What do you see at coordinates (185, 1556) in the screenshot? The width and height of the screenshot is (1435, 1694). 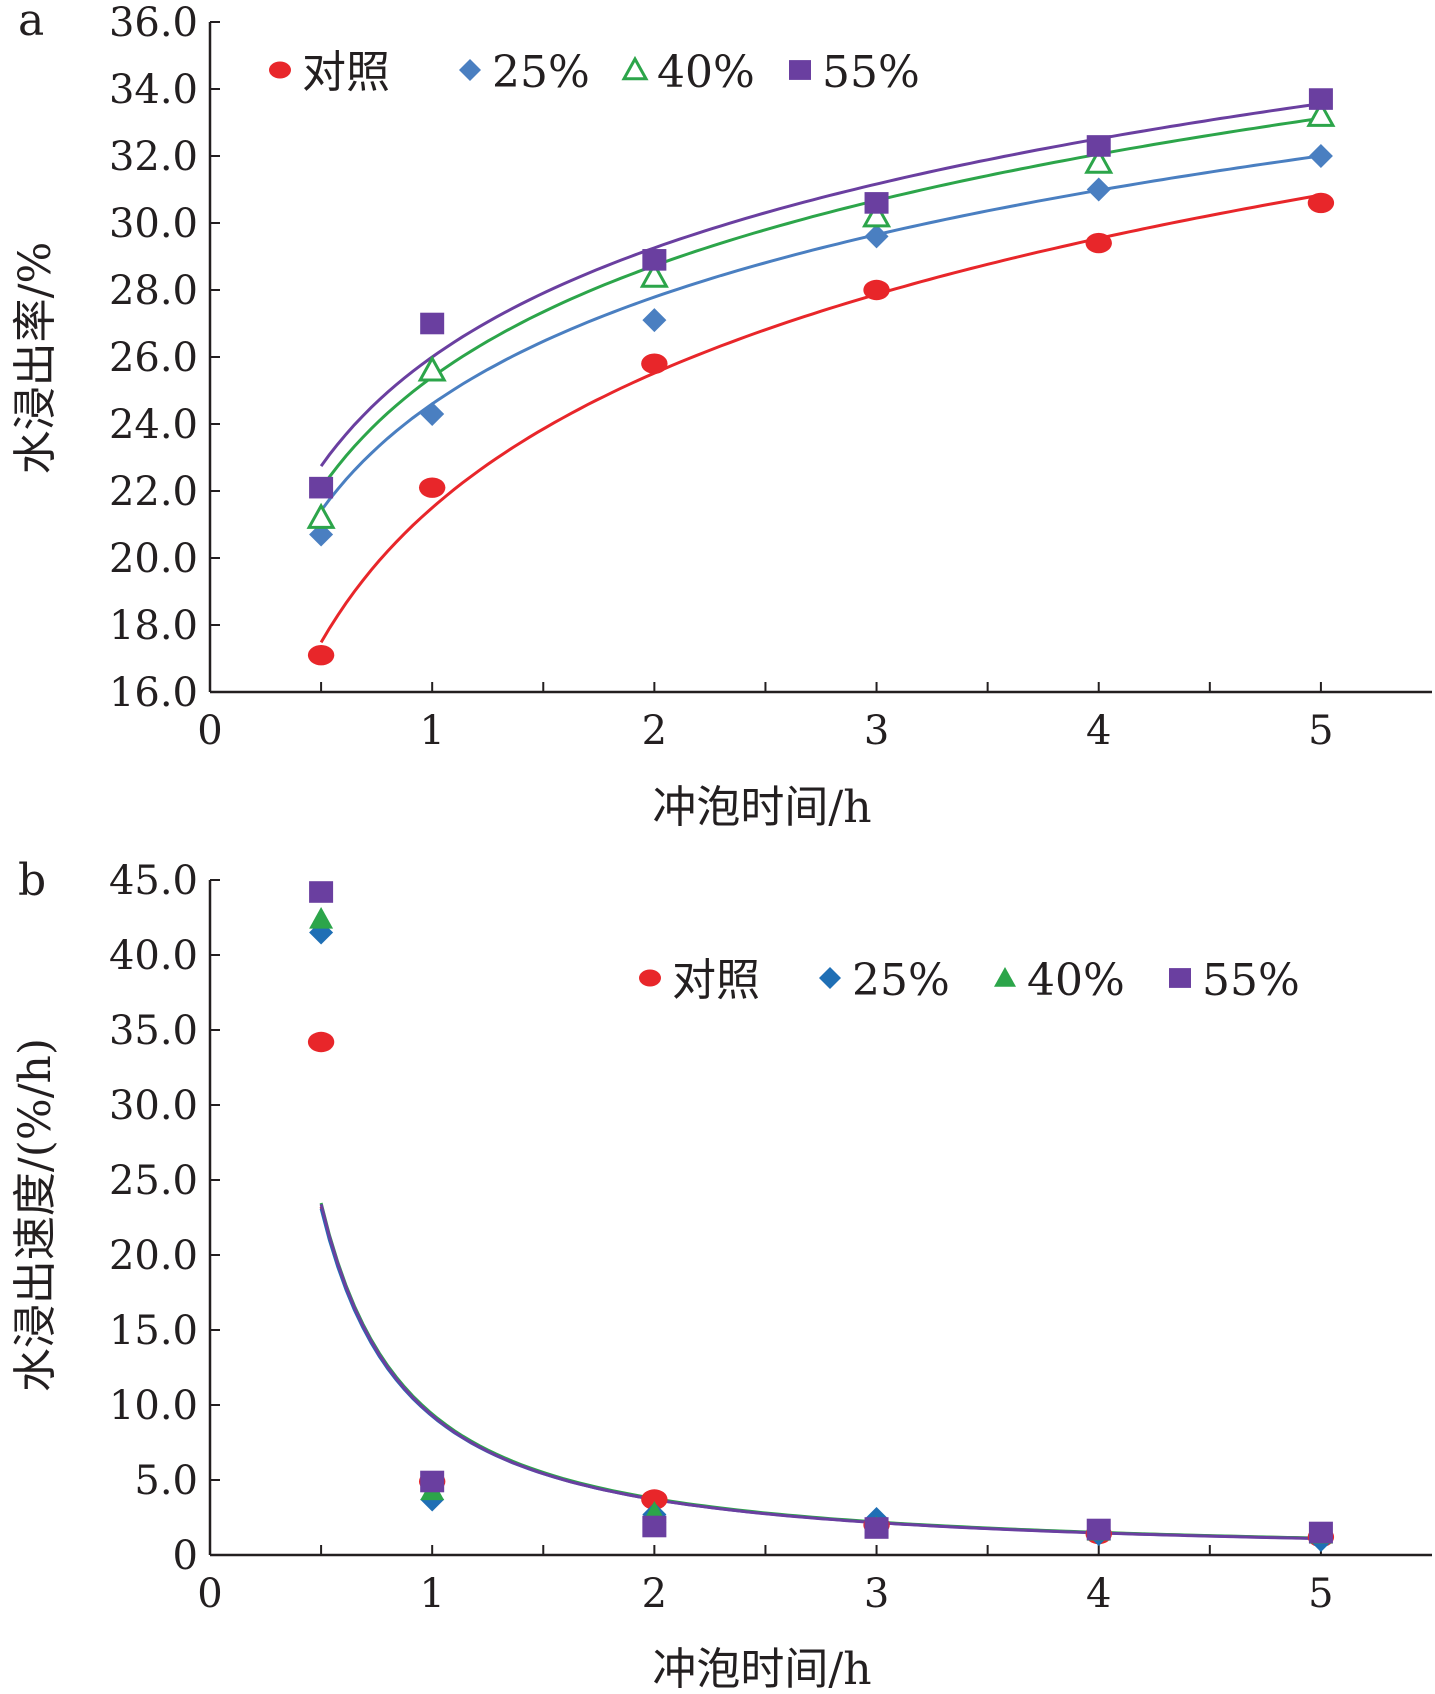 I see `y-tick-label: 0` at bounding box center [185, 1556].